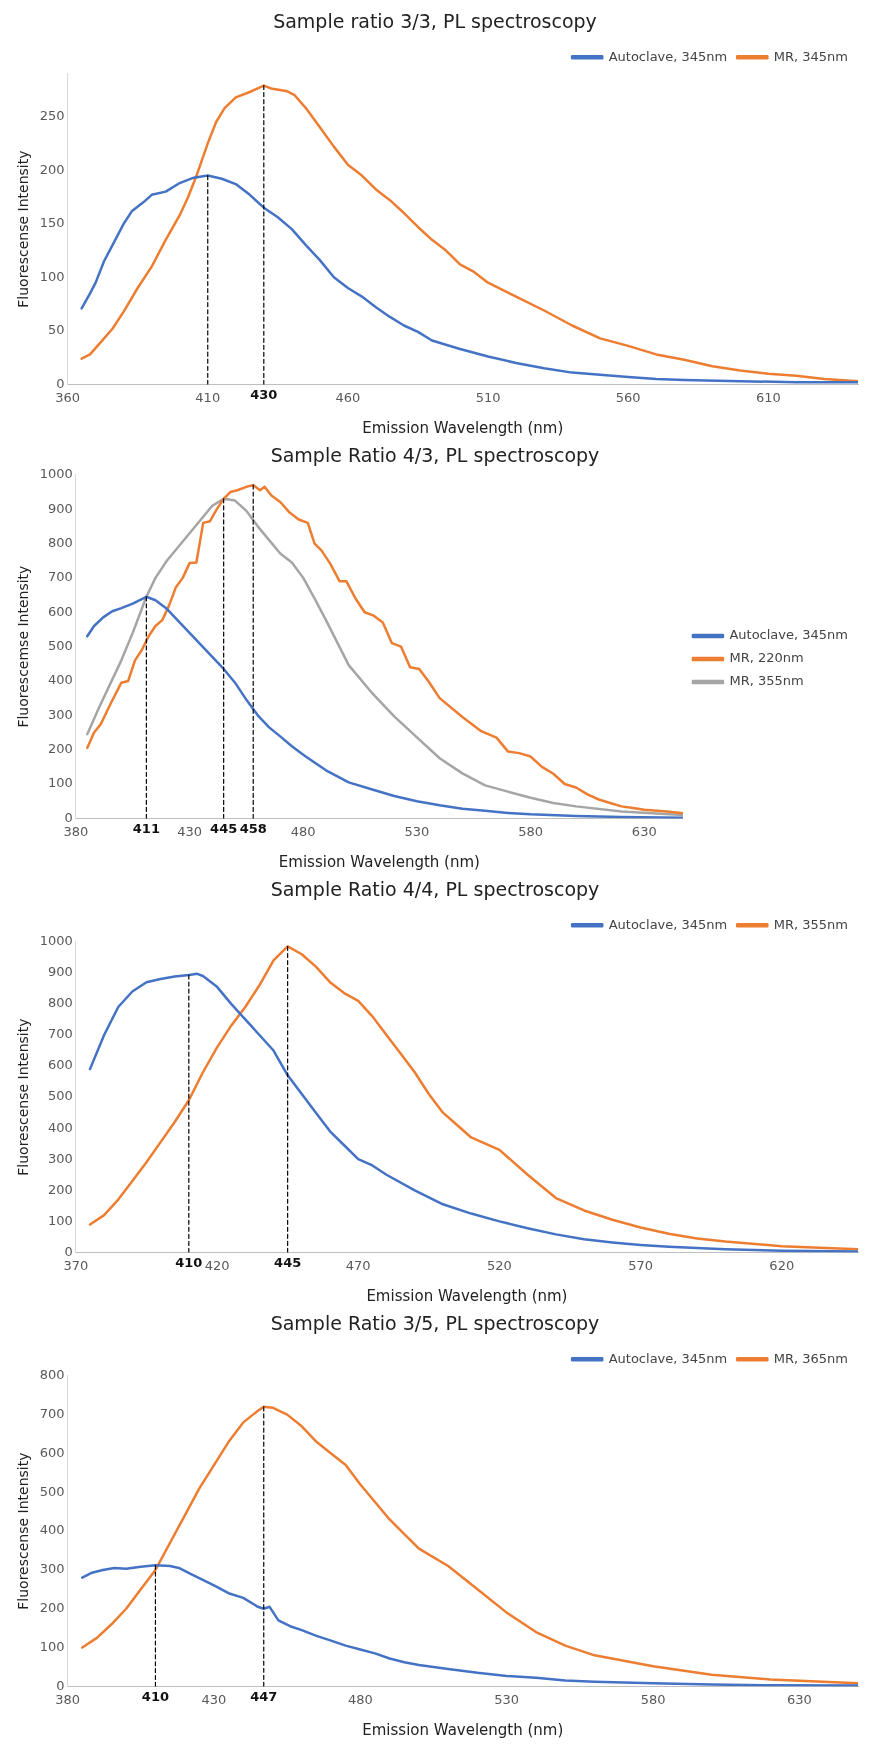  I want to click on x-tick-label: 370, so click(76, 1265).